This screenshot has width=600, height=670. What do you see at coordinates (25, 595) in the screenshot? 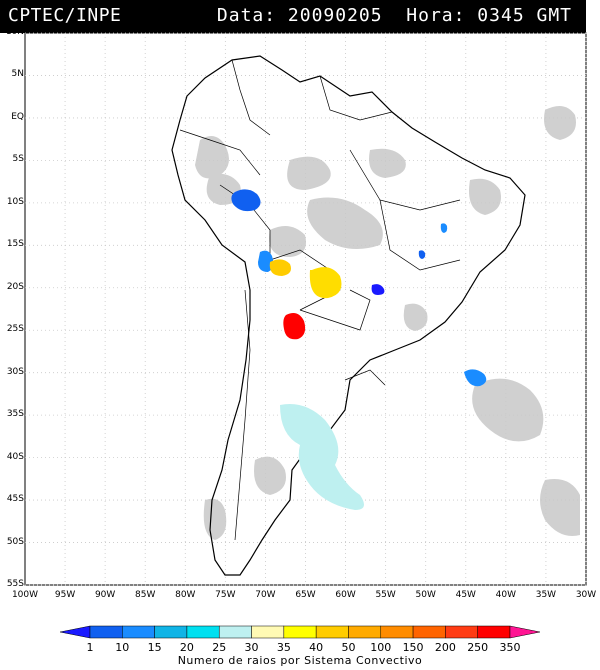
I see `longitude-label: 100W` at bounding box center [25, 595].